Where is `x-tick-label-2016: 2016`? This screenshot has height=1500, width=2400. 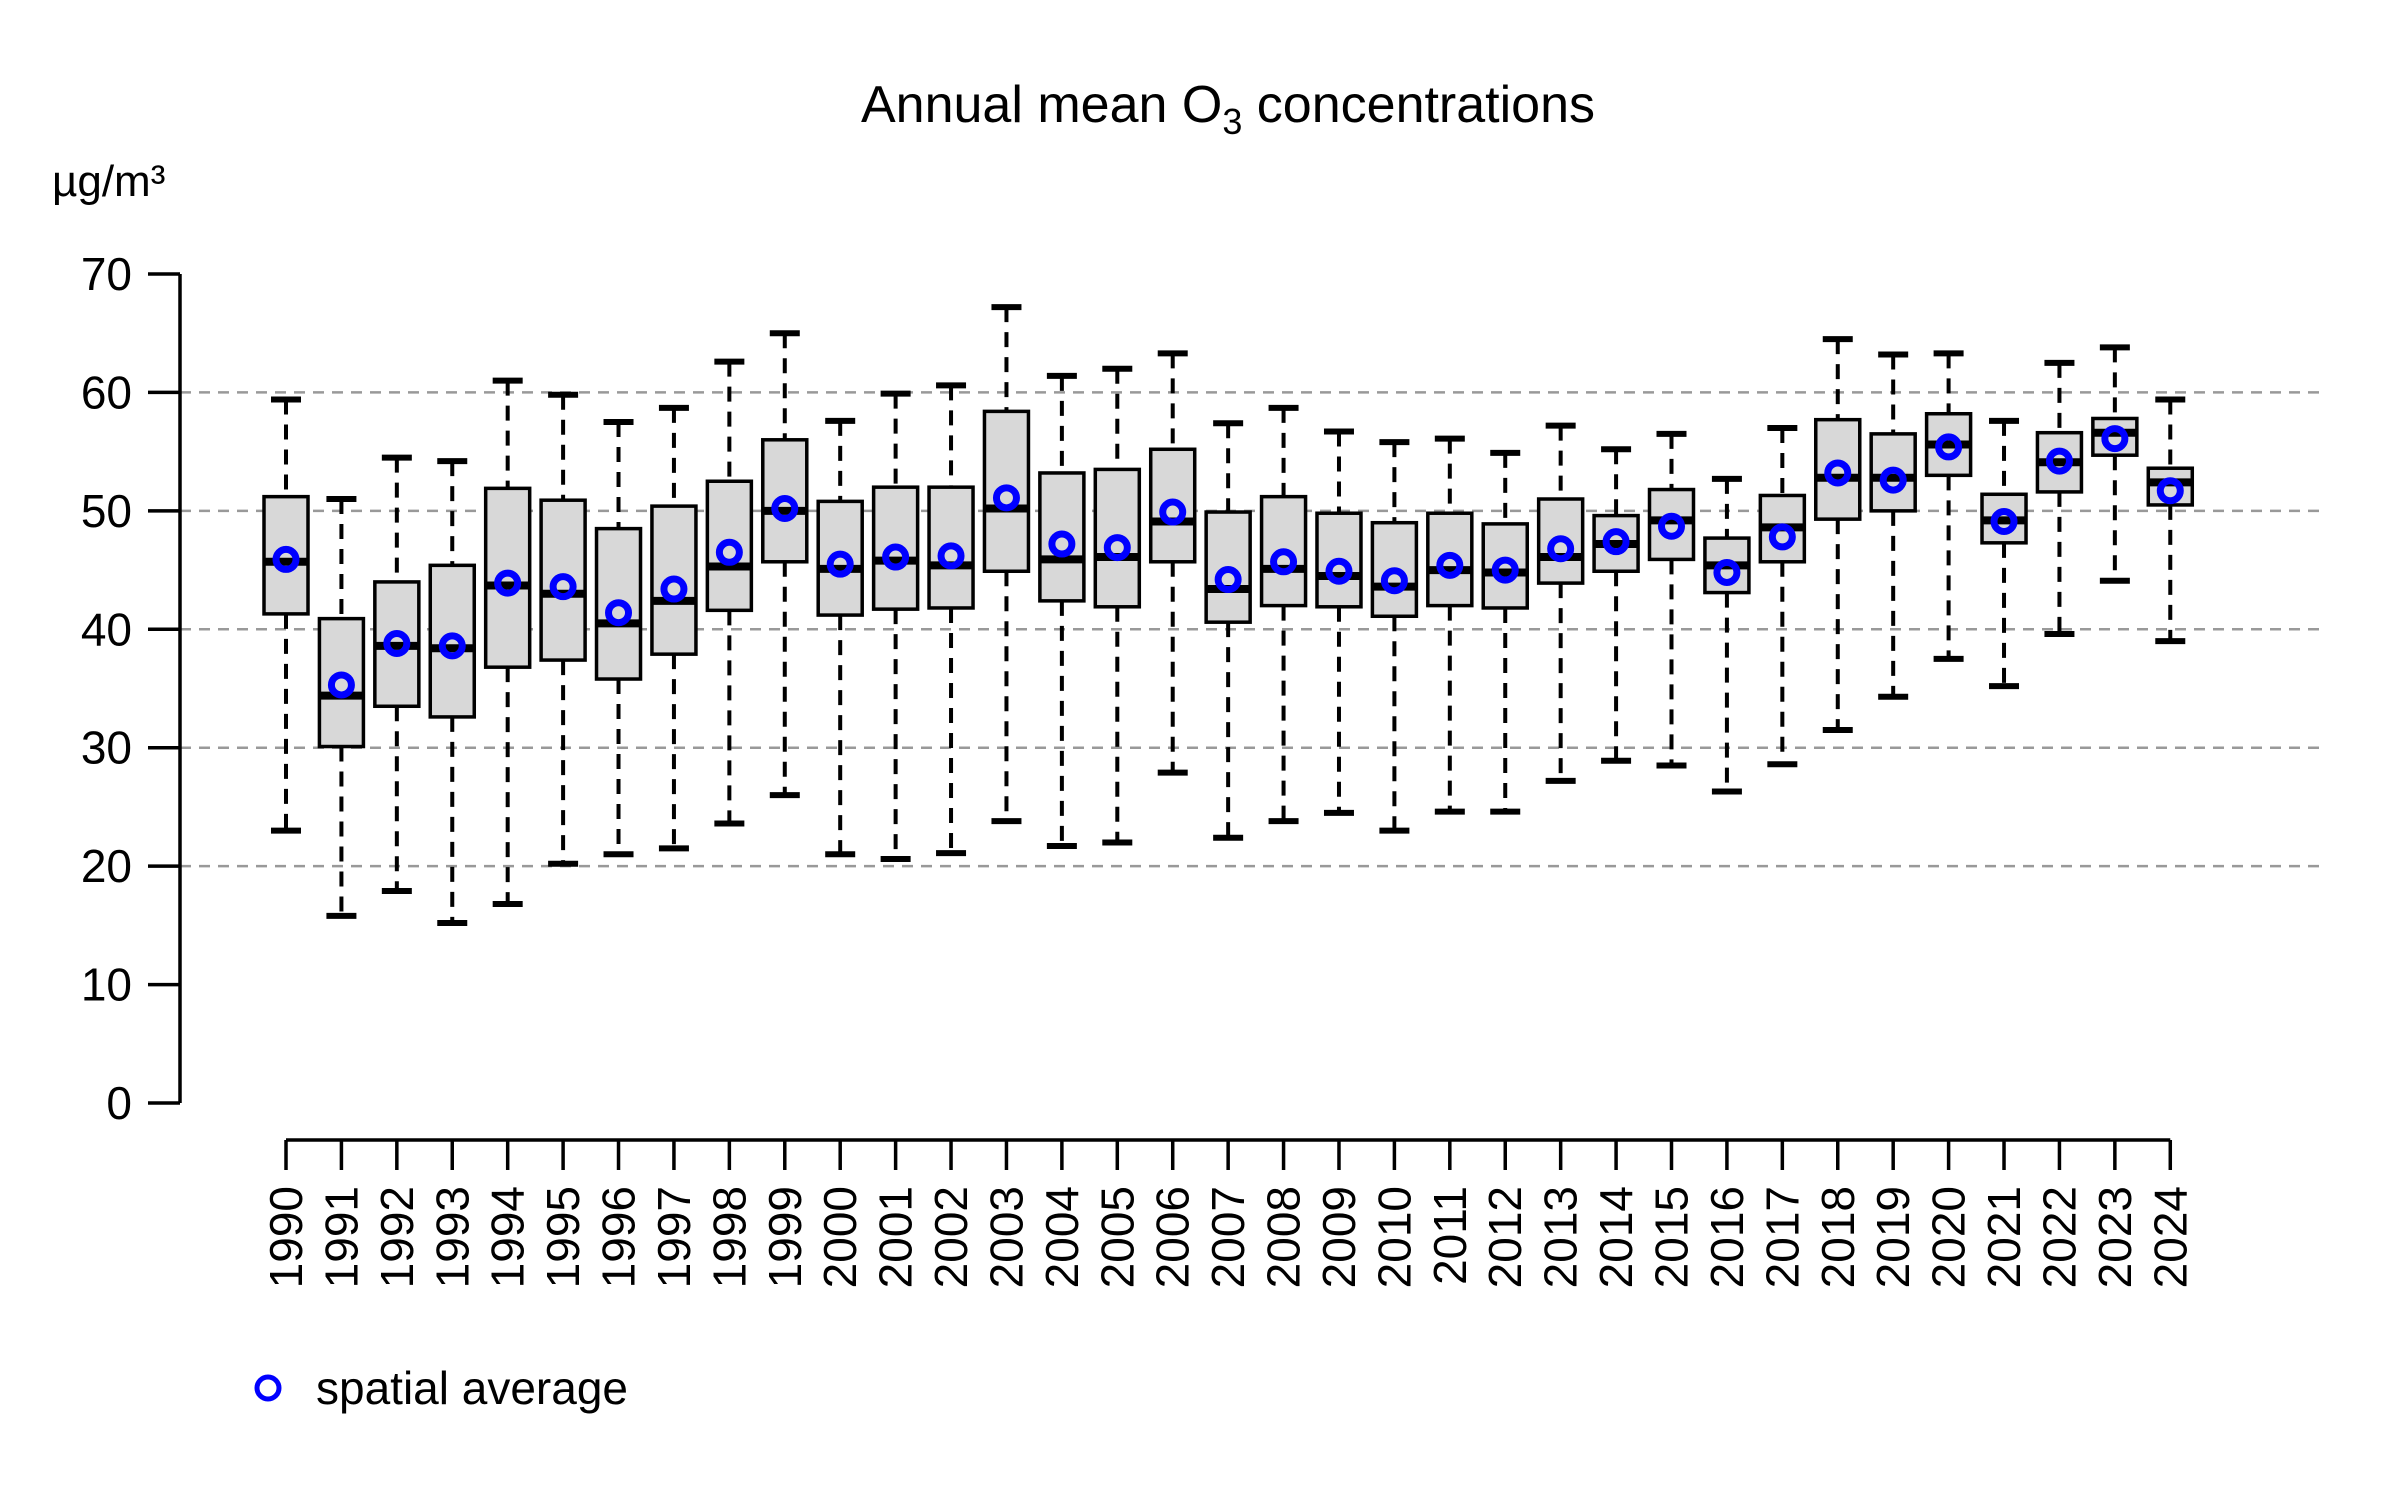
x-tick-label-2016: 2016 is located at coordinates (1727, 1237).